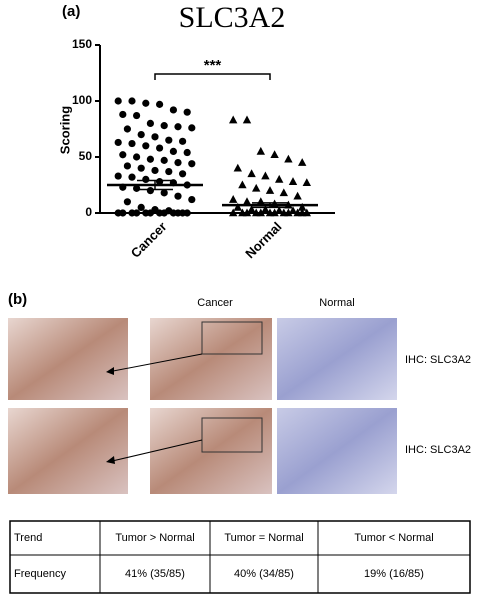  I want to click on y-tick-label: 50, so click(86, 156).